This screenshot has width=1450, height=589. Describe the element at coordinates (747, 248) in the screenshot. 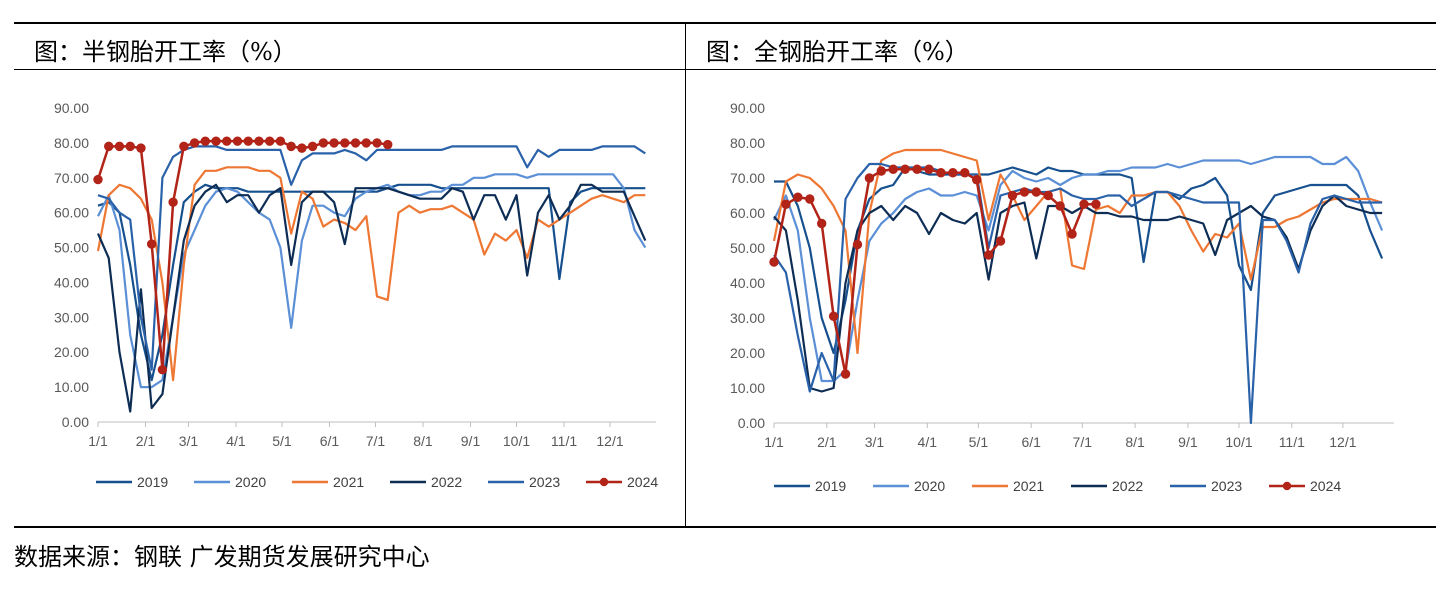

I see `y-tick-label: 50.00` at that location.